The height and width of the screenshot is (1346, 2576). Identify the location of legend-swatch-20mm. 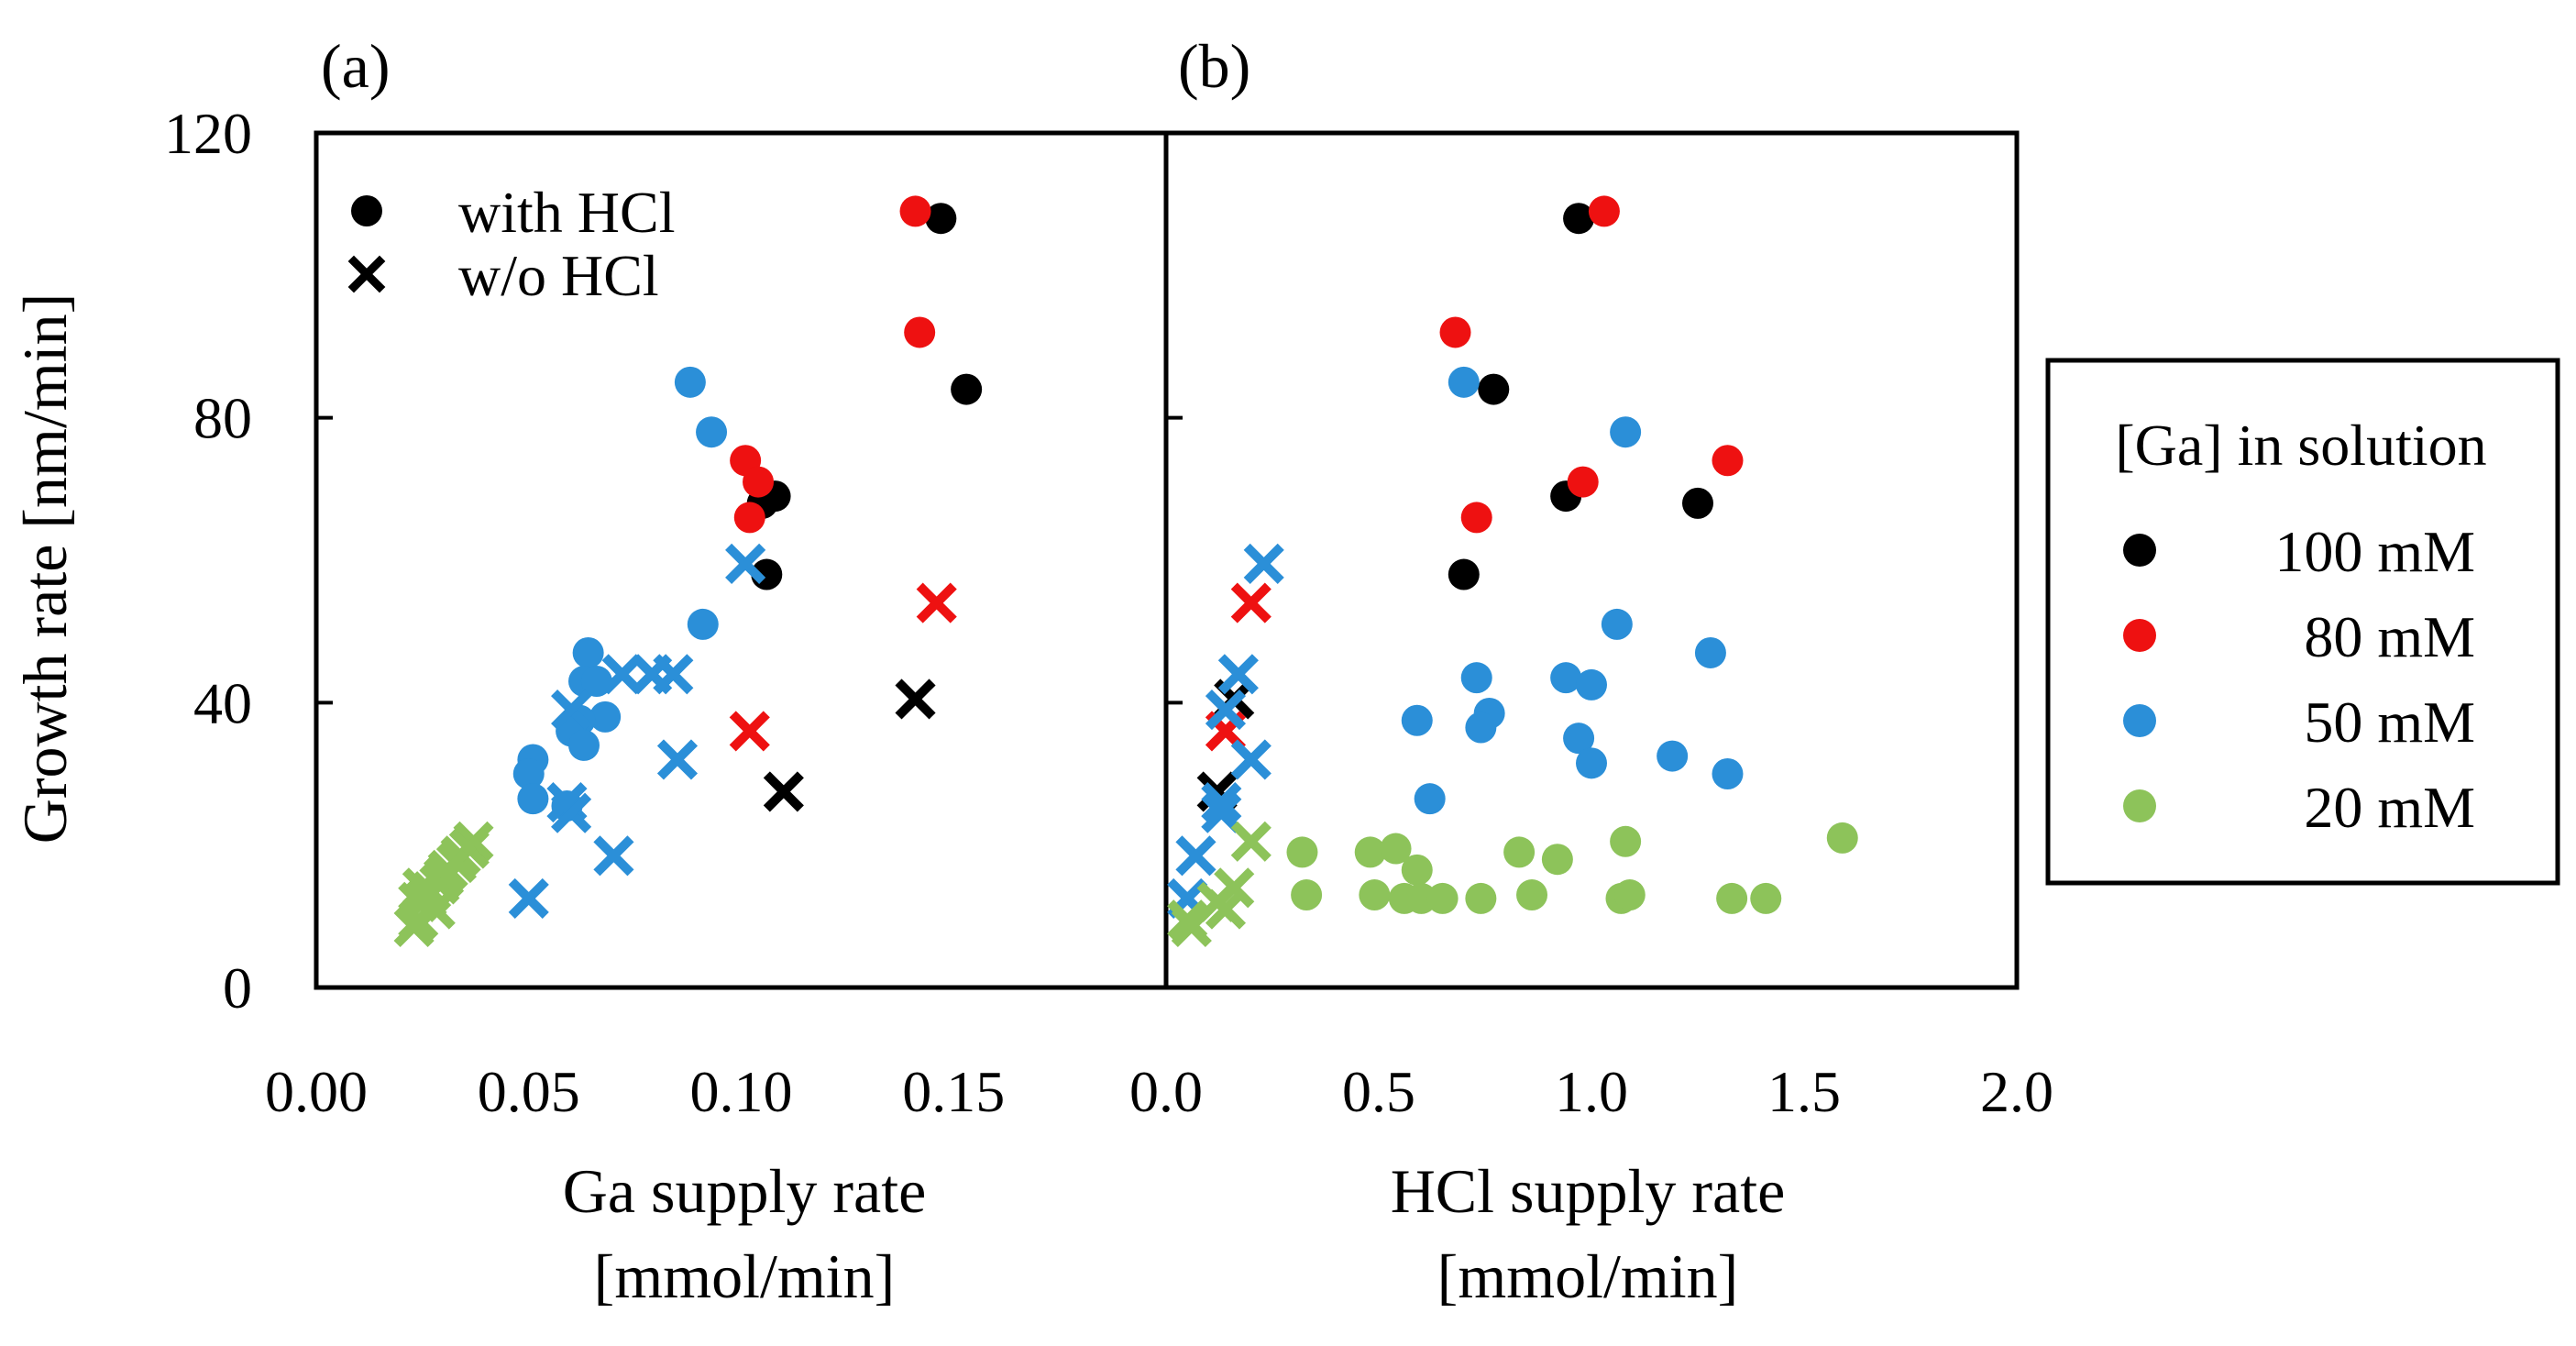
(2139, 805).